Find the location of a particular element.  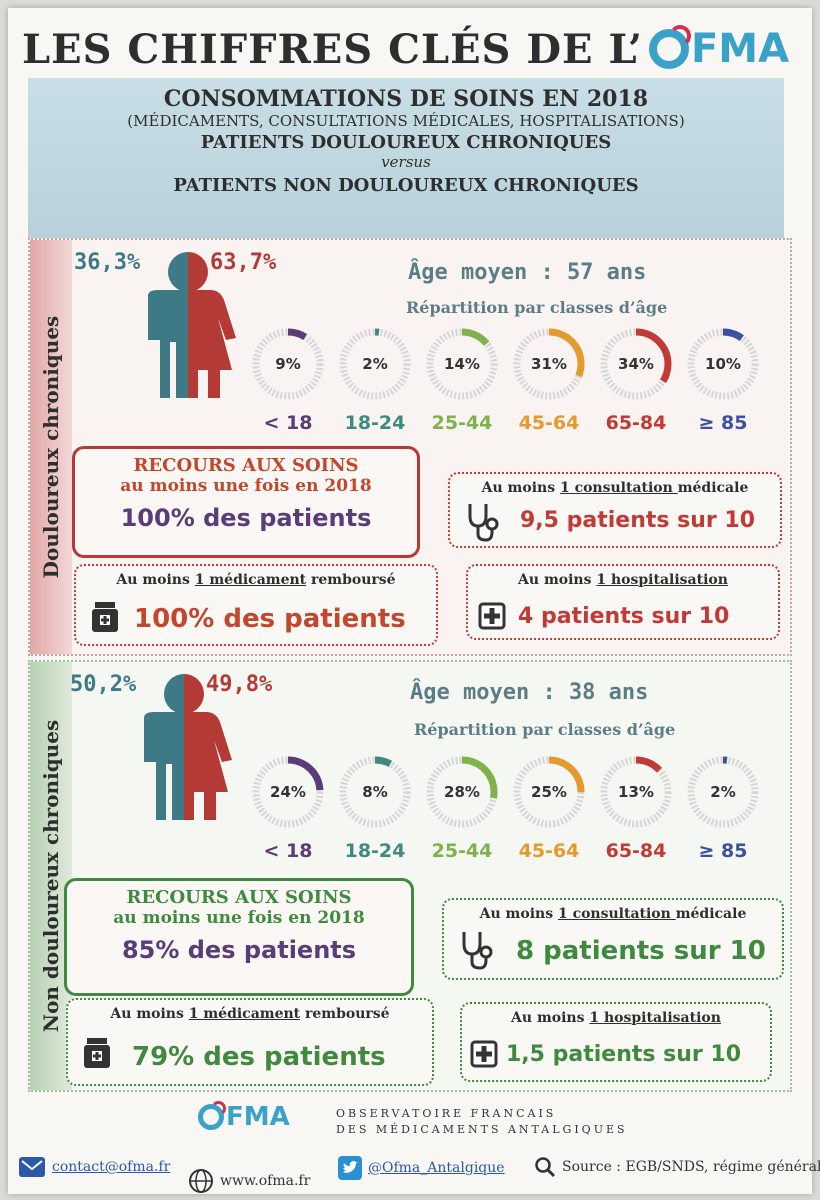

email-item: contact@ofma.fr is located at coordinates (94, 1167).